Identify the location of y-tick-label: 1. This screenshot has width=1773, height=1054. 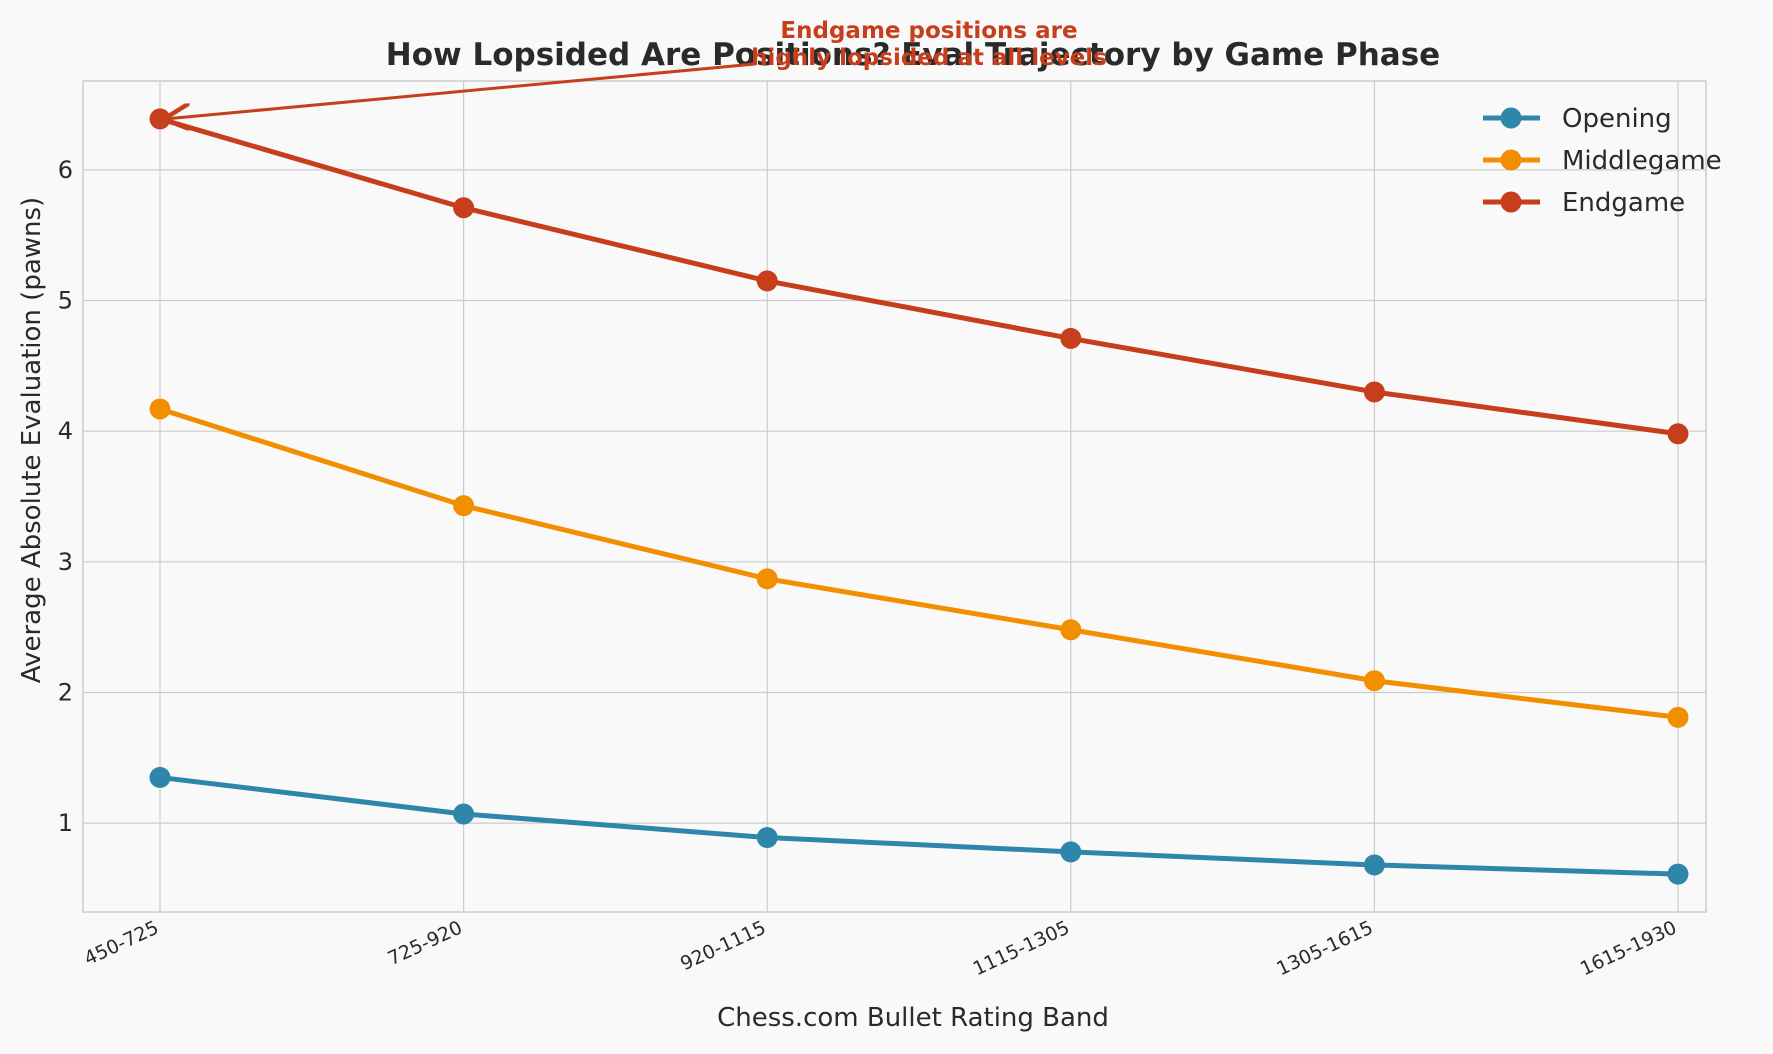
(65, 823).